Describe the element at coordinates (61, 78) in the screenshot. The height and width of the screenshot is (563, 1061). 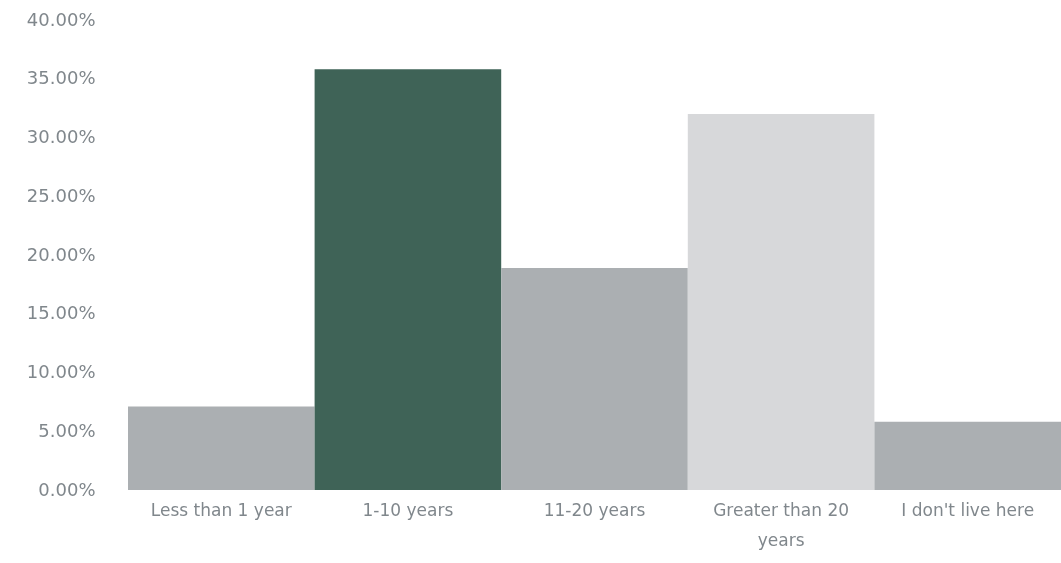
I see `y-tick-label: 35.00%` at that location.